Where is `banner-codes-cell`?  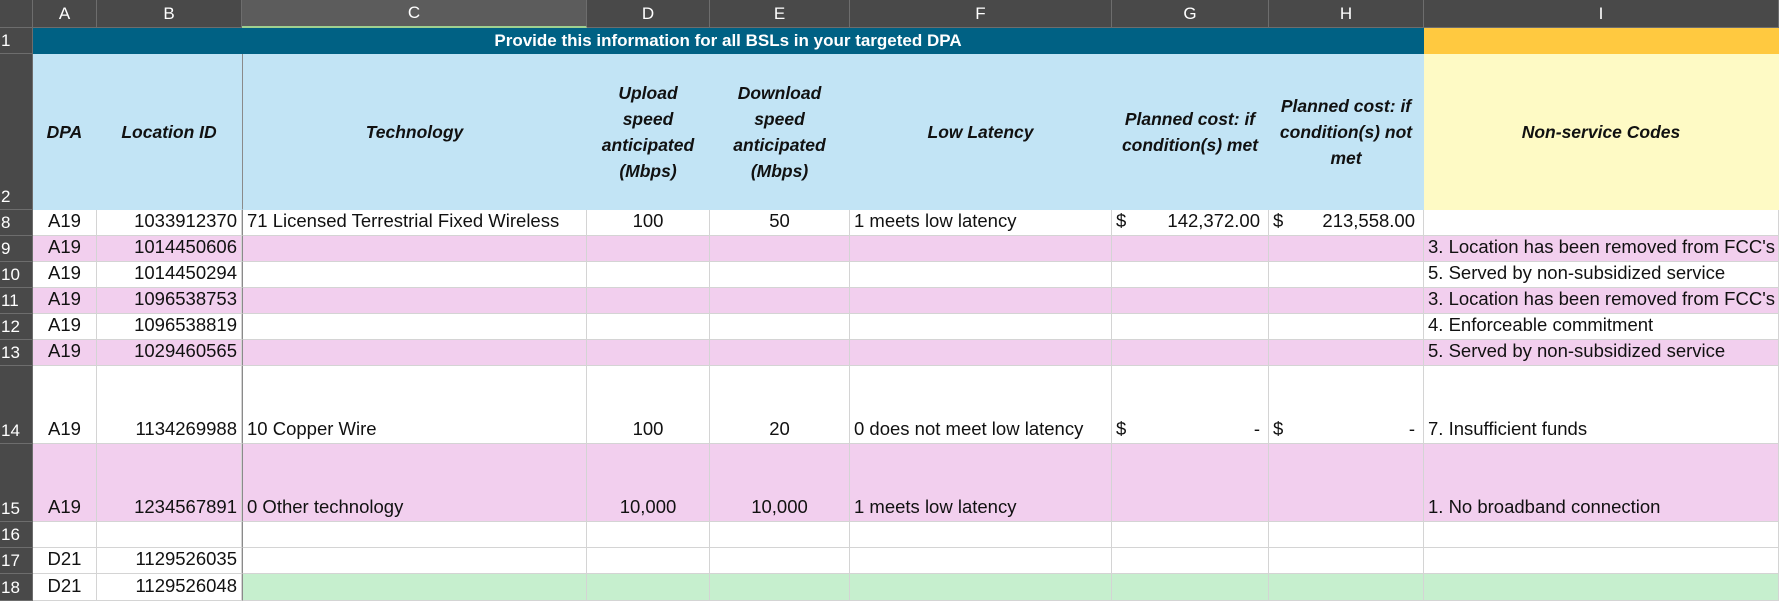 banner-codes-cell is located at coordinates (1601, 41).